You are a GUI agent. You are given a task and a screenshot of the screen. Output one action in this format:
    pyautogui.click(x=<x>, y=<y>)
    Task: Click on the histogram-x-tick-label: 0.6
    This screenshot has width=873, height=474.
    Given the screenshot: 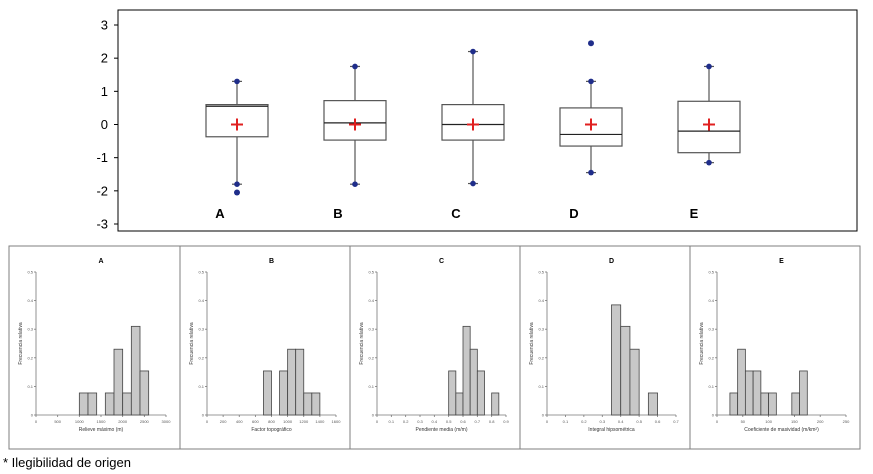 What is the action you would take?
    pyautogui.click(x=658, y=421)
    